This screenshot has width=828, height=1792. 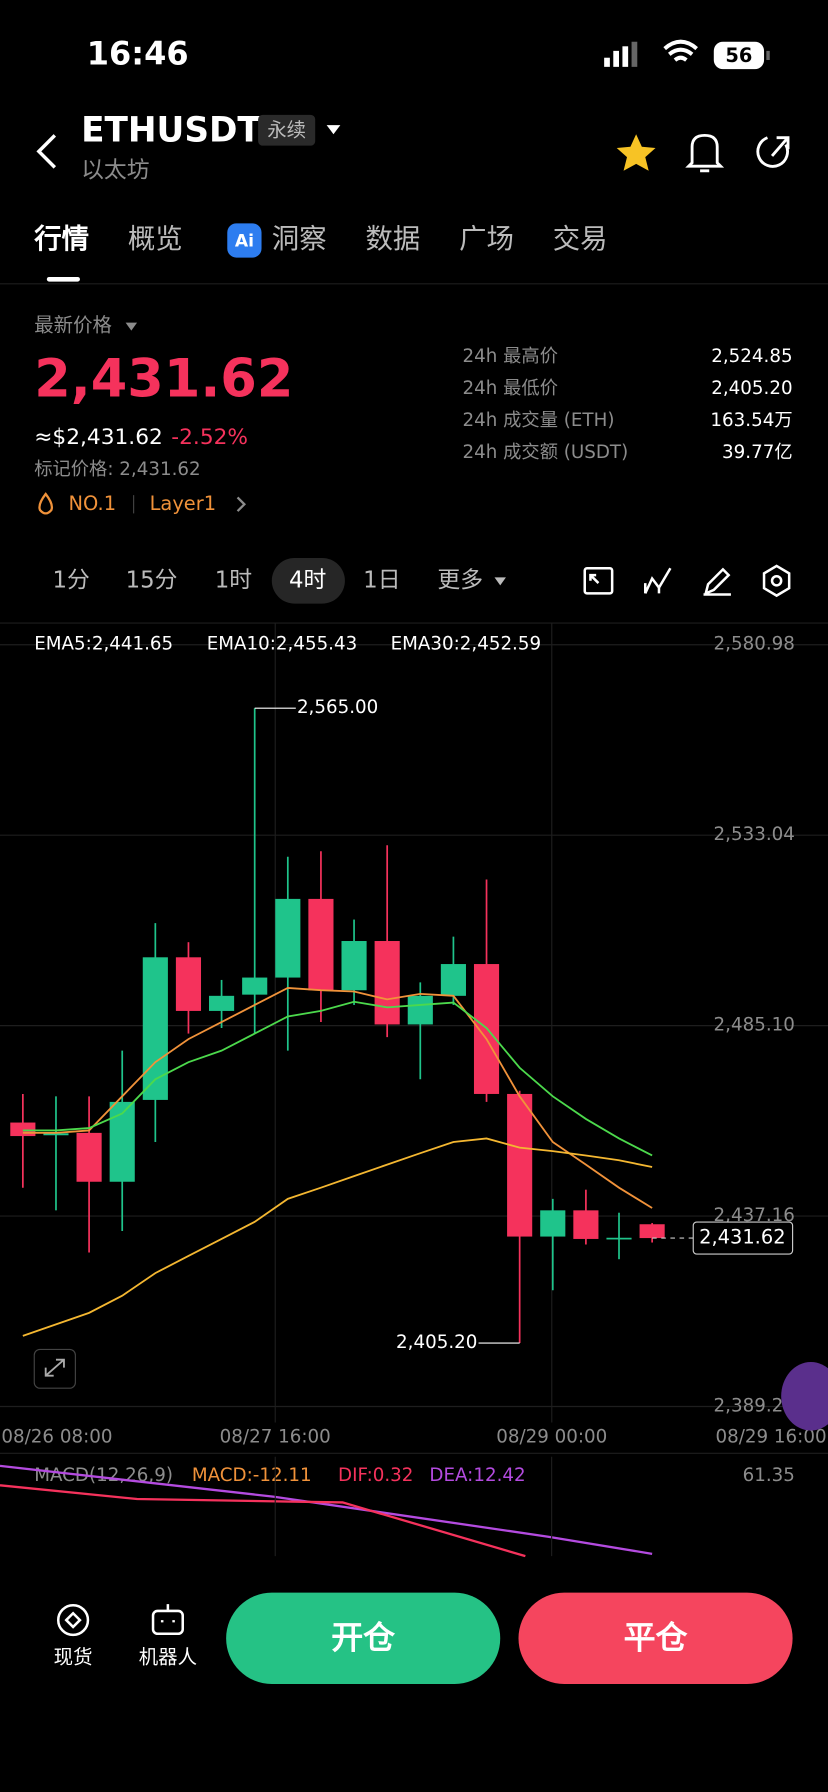 What do you see at coordinates (757, 452) in the screenshot?
I see `stat-value: 39.77亿` at bounding box center [757, 452].